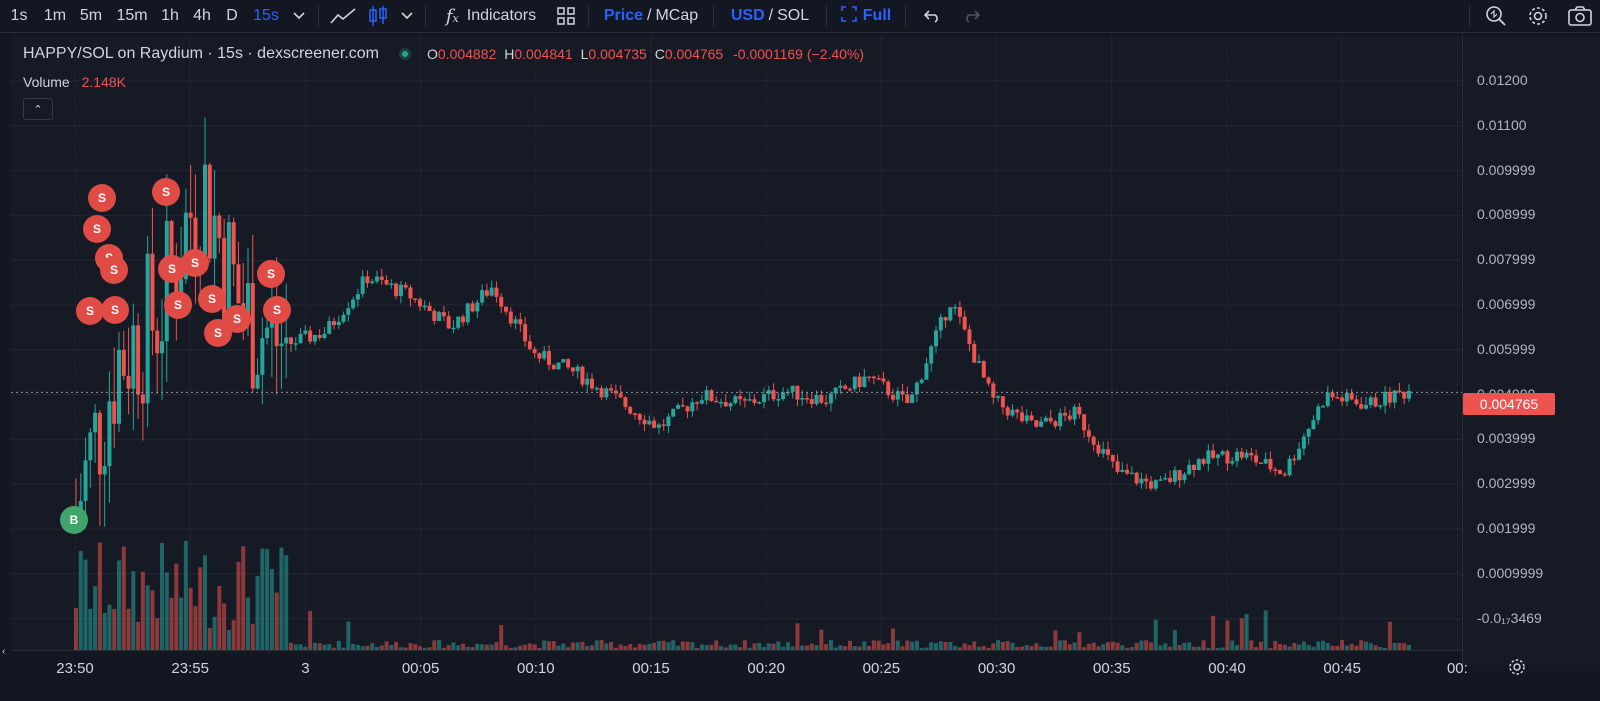  Describe the element at coordinates (91, 15) in the screenshot. I see `interval-5m: 5m` at that location.